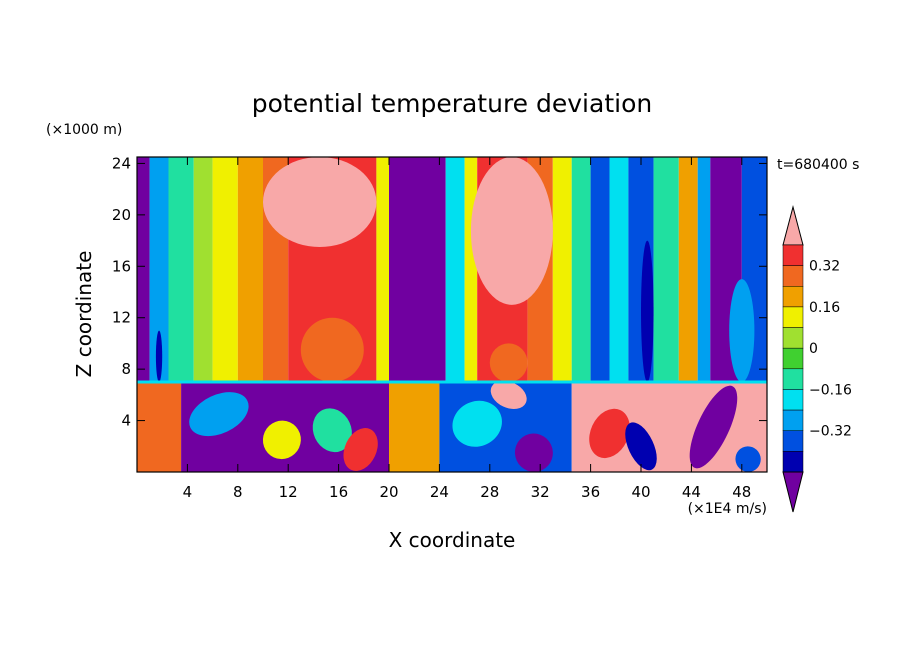 The width and height of the screenshot is (904, 654). Describe the element at coordinates (121, 163) in the screenshot. I see `y-tick-label: 24` at that location.